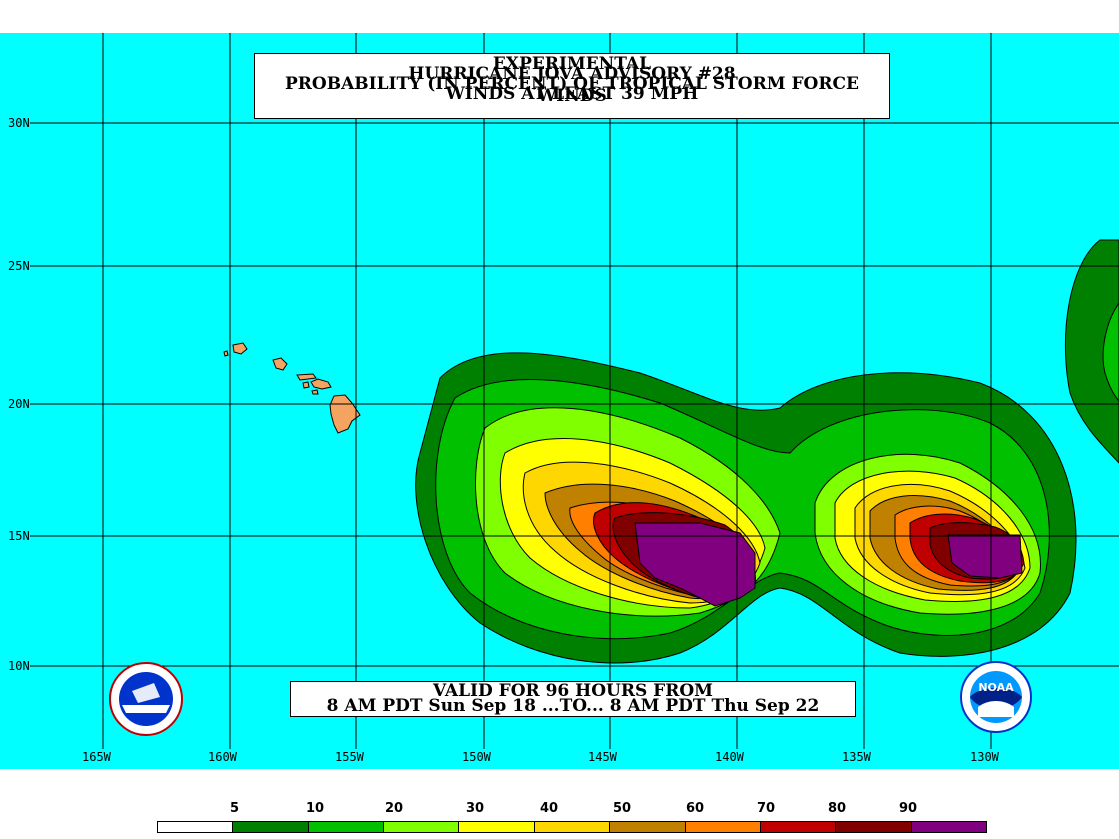  Describe the element at coordinates (19, 666) in the screenshot. I see `lat-label-10N: 10N` at that location.